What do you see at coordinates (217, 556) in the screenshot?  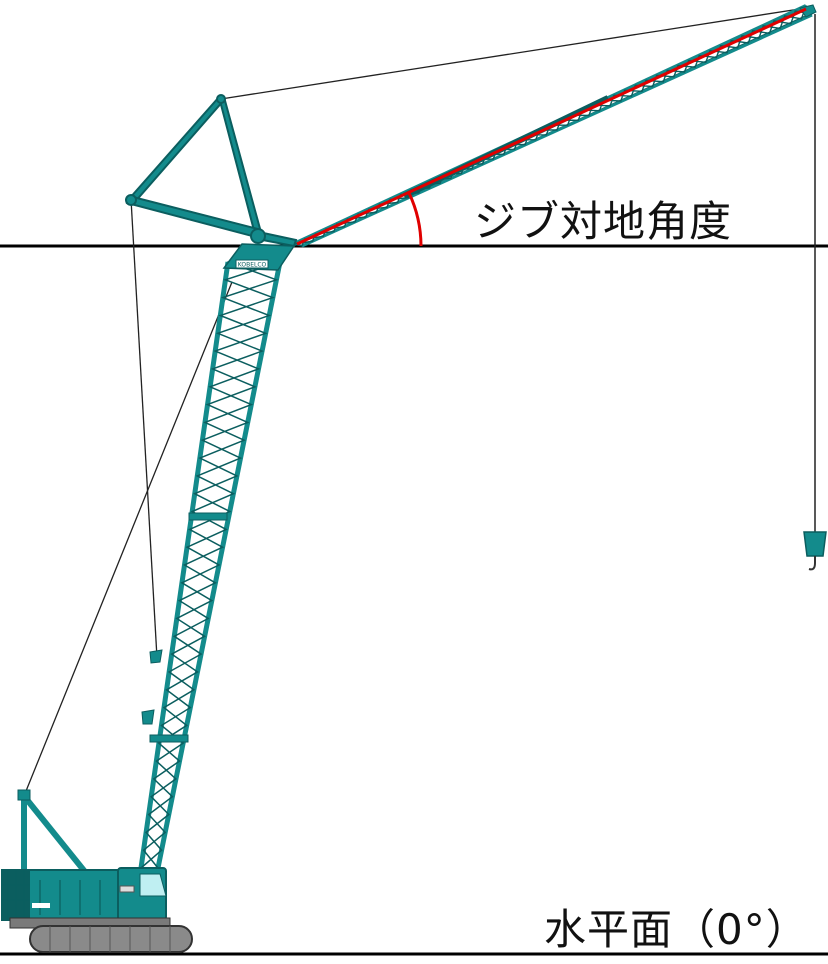 I see `main-boom: KOBELCO` at bounding box center [217, 556].